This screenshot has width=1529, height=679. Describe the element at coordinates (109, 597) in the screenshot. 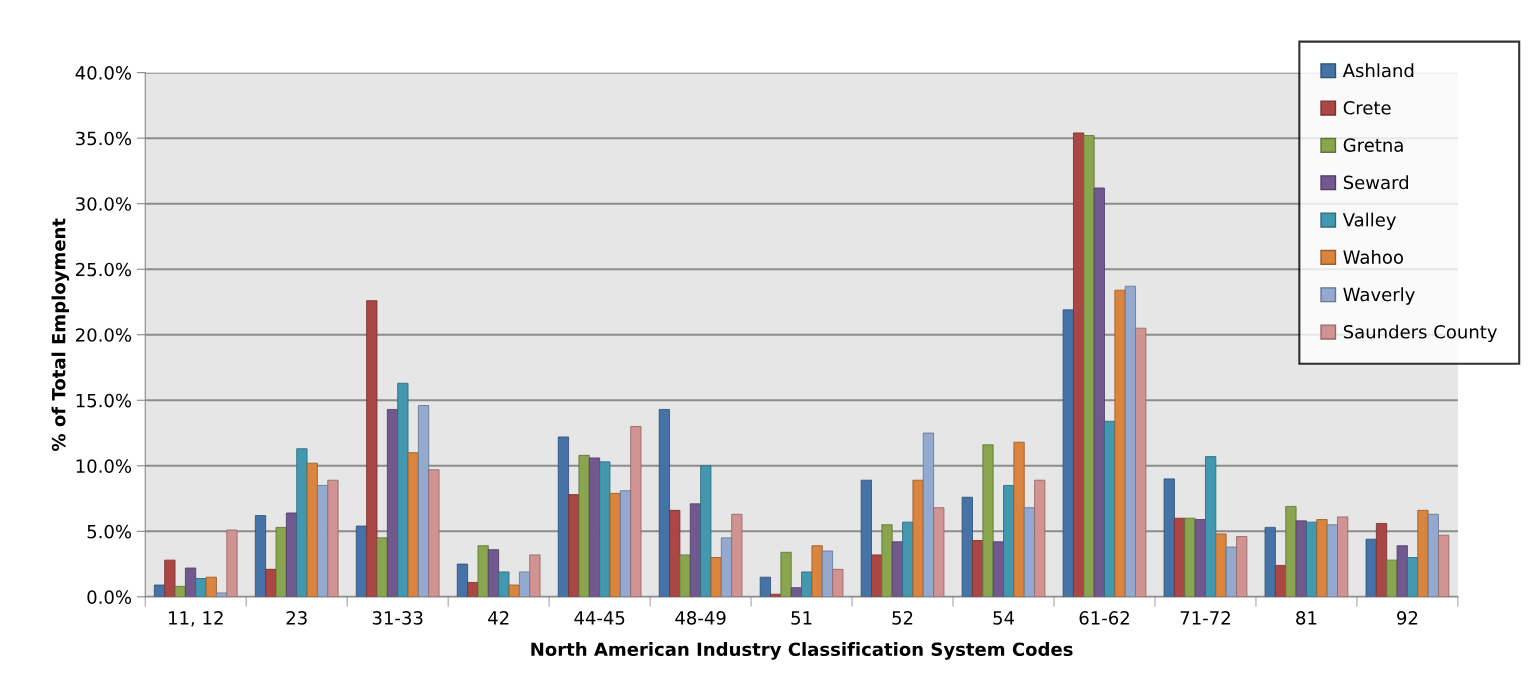

I see `y-tick-label: 0.0%` at that location.